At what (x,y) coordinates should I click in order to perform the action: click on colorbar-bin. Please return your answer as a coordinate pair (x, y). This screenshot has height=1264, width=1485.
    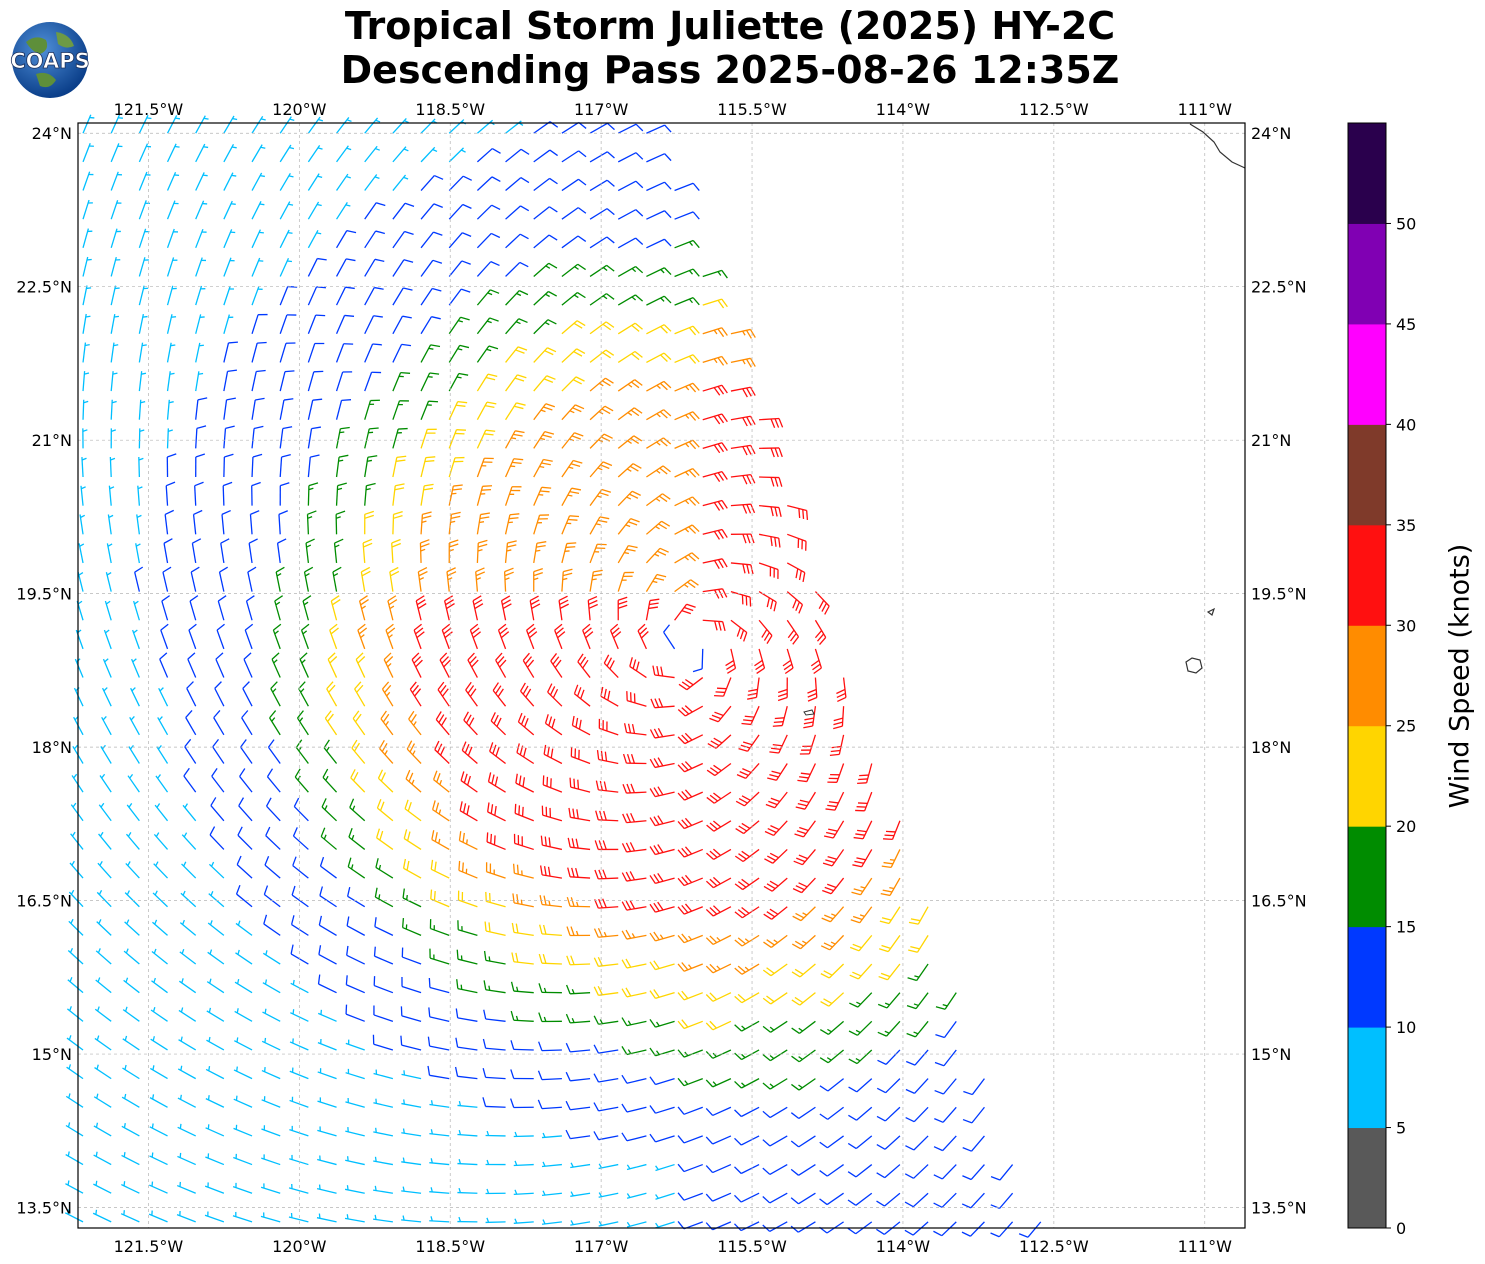
    Looking at the image, I should click on (1367, 1078).